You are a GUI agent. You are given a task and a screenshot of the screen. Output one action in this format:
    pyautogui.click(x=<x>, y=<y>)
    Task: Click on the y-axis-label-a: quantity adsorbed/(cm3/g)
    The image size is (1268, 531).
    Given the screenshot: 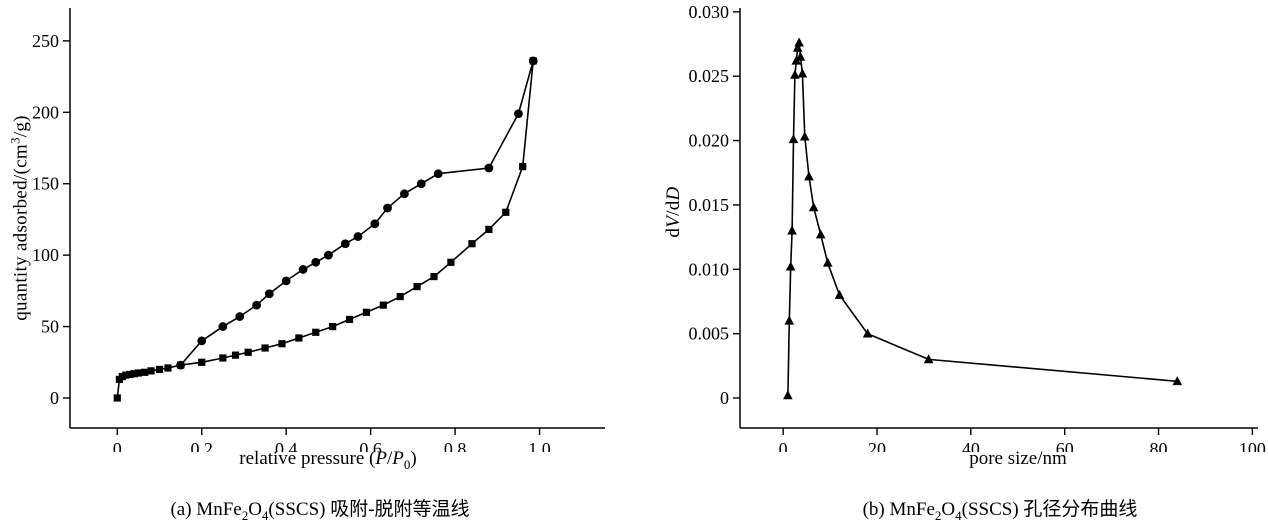 What is the action you would take?
    pyautogui.click(x=19, y=218)
    